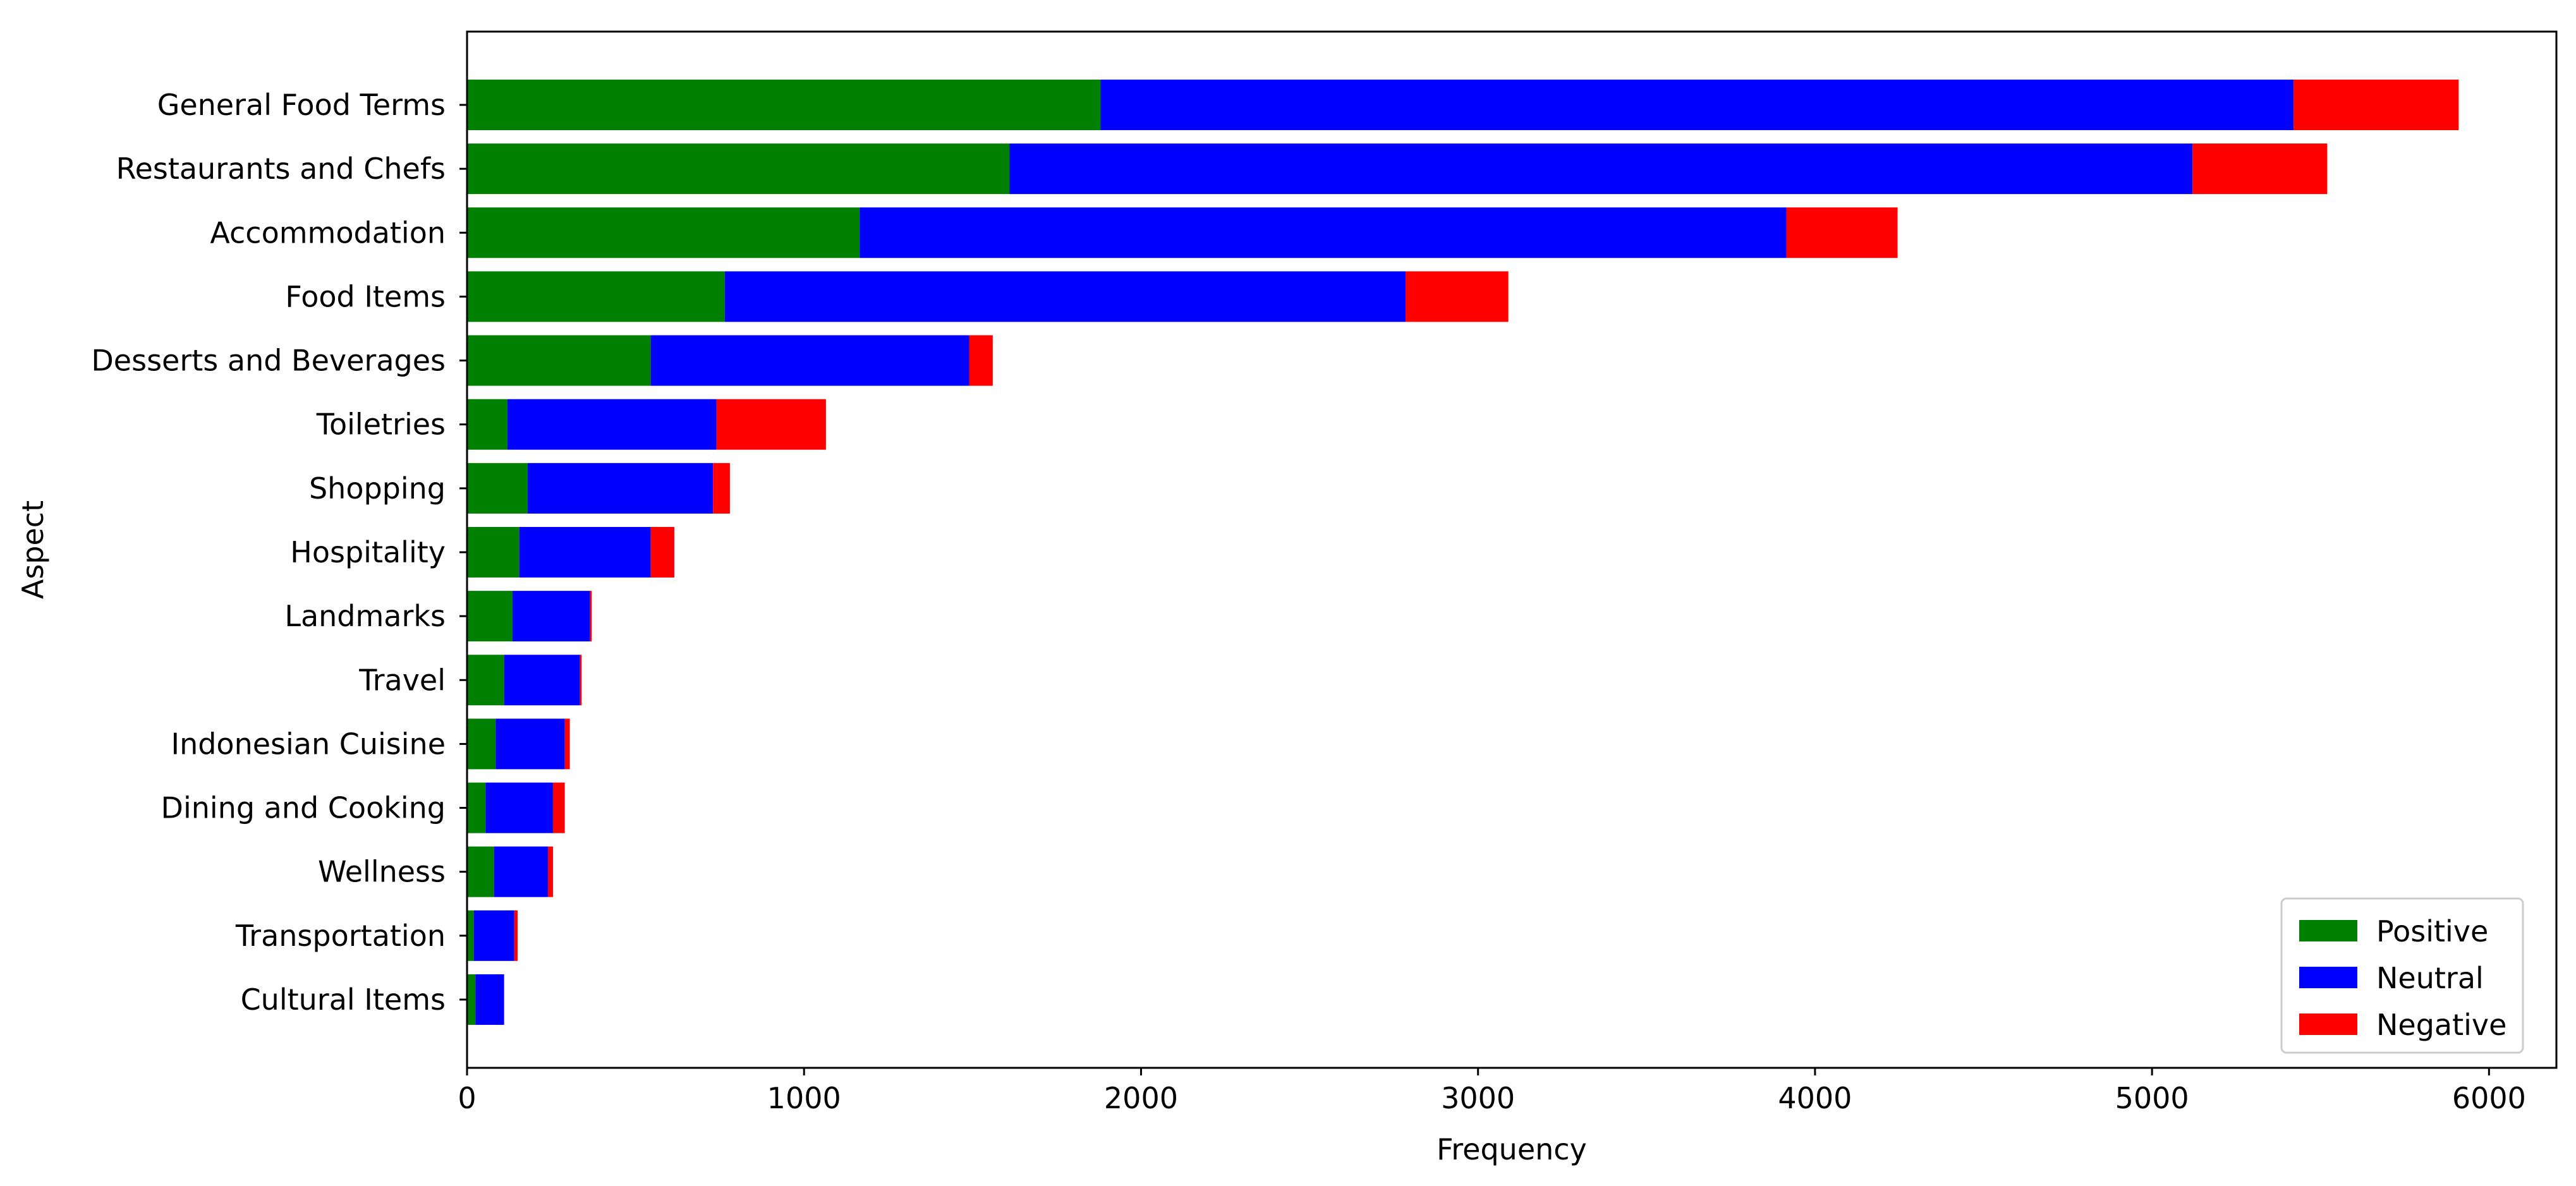  Describe the element at coordinates (2441, 1025) in the screenshot. I see `legend-label-negative: Negative` at that location.